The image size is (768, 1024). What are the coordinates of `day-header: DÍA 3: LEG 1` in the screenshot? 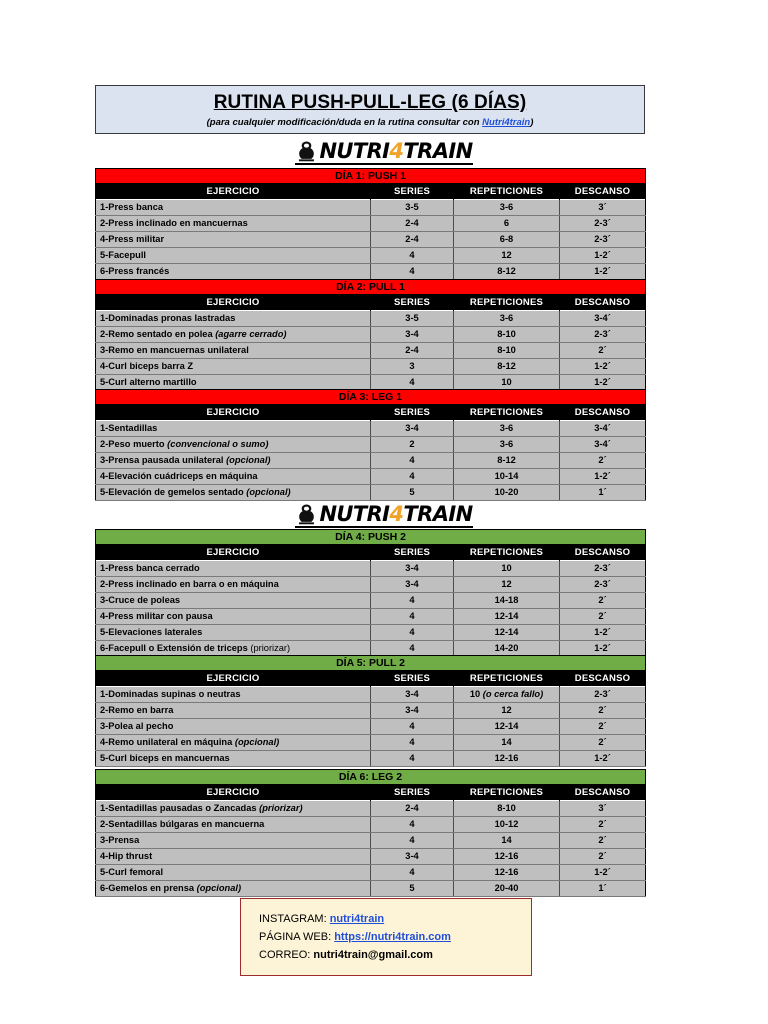 It's located at (370, 397).